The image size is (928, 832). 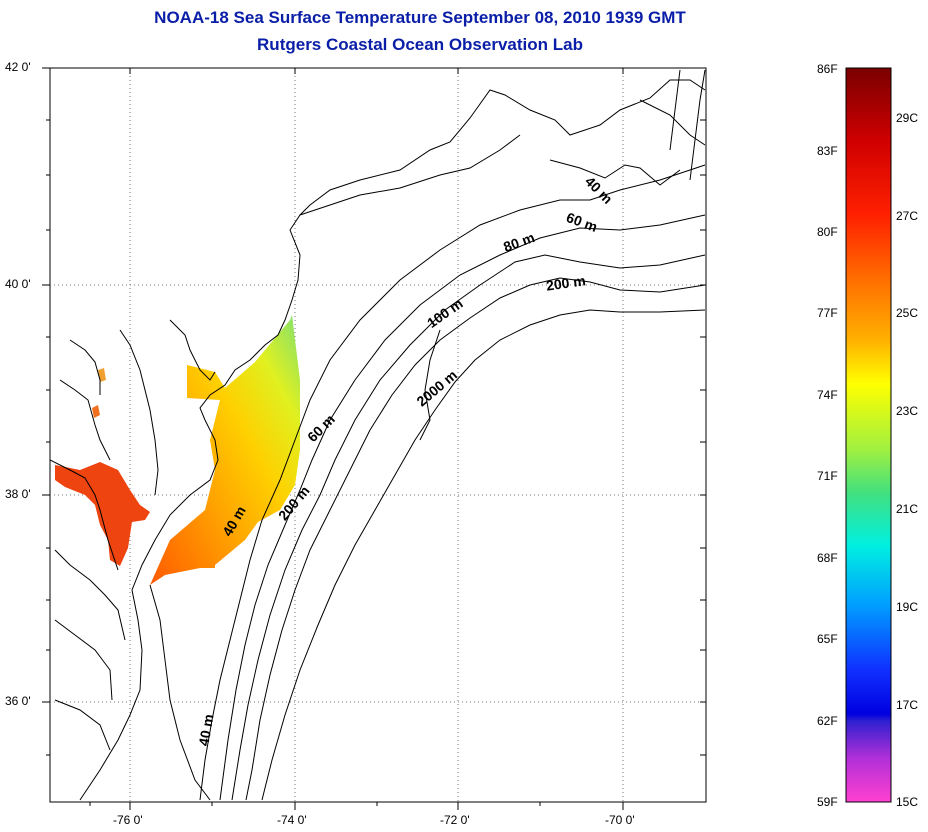 I want to click on colorbar-c-label: 21C, so click(x=907, y=509).